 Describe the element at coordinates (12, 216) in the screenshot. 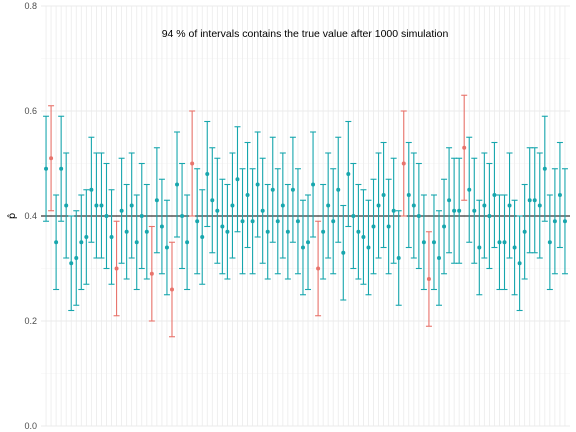

I see `y-axis-title: p̂` at that location.